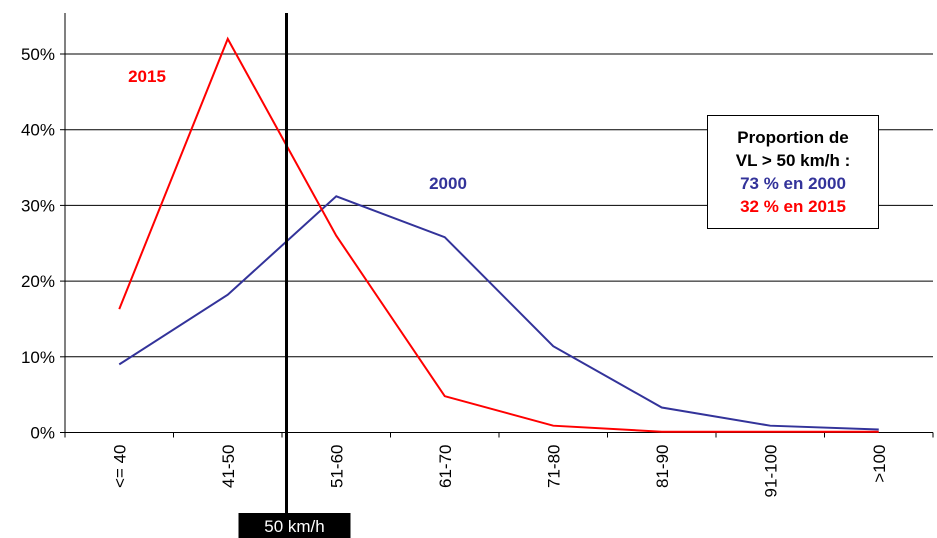  What do you see at coordinates (228, 466) in the screenshot?
I see `x-tick-label: 41-50` at bounding box center [228, 466].